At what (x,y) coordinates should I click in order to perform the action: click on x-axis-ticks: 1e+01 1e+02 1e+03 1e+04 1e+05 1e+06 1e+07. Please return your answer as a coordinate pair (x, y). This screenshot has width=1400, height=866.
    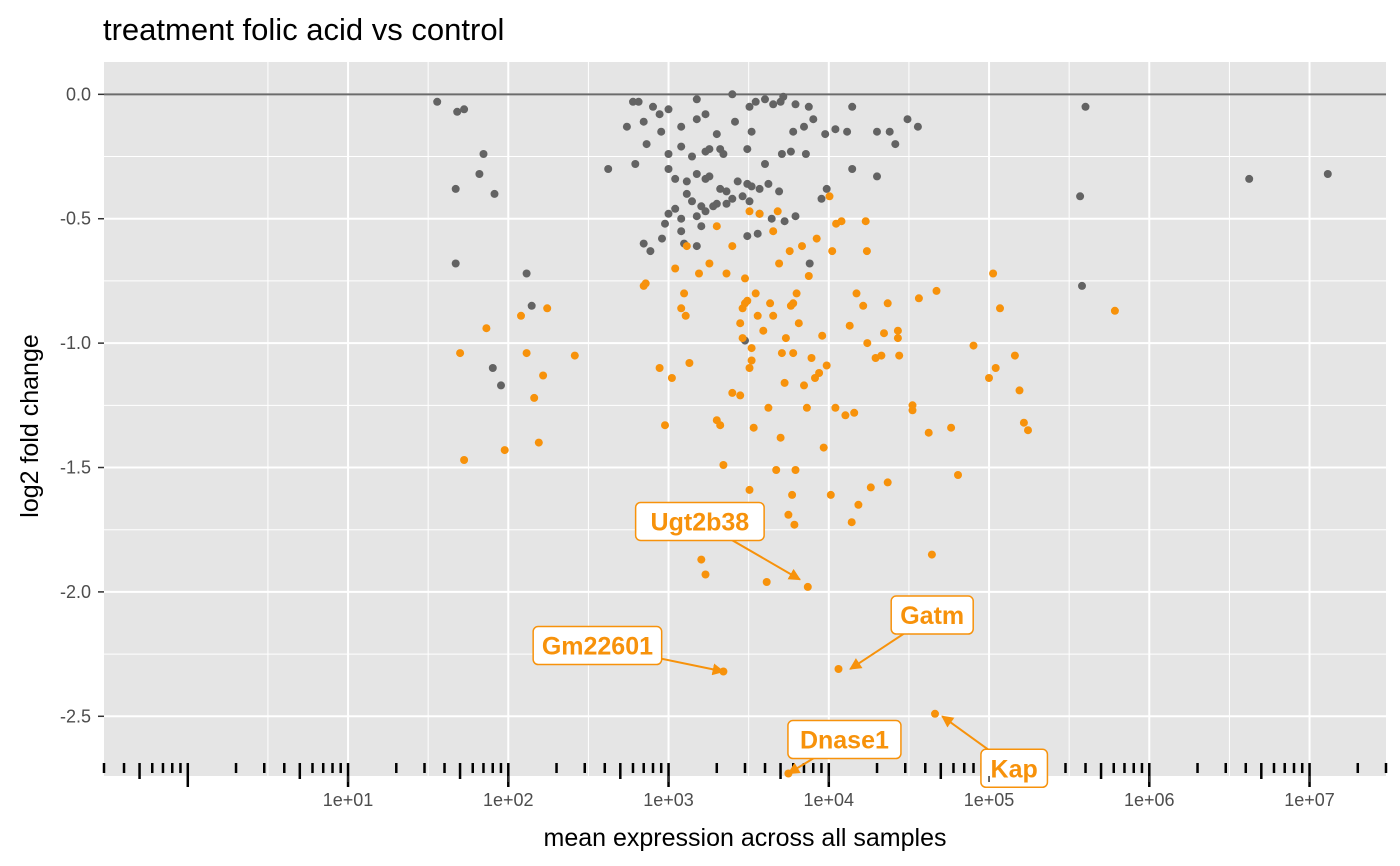
    Looking at the image, I should click on (829, 793).